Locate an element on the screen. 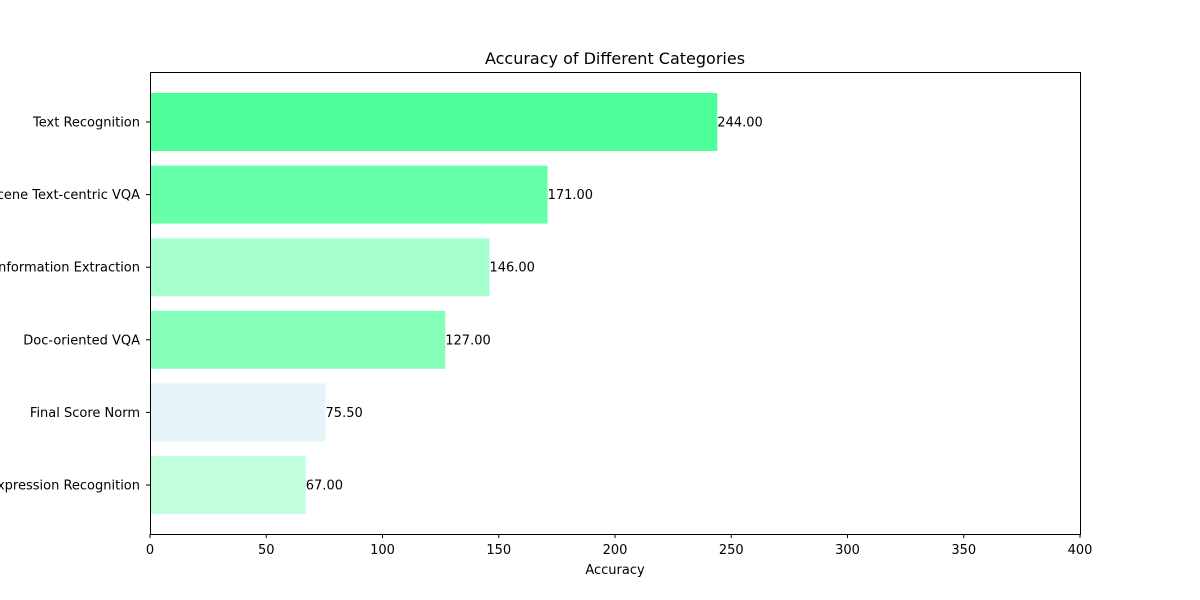 The height and width of the screenshot is (600, 1200). data-label-0: 244.00 is located at coordinates (740, 123).